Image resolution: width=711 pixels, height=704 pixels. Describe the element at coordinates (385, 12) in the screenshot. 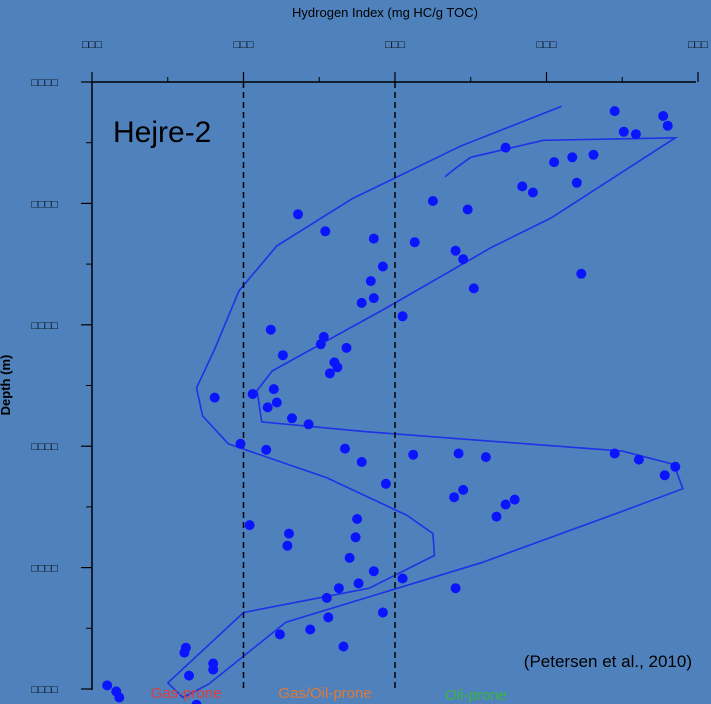

I see `x-axis-title: Hydrogen Index (mg HC/g TOC)` at that location.